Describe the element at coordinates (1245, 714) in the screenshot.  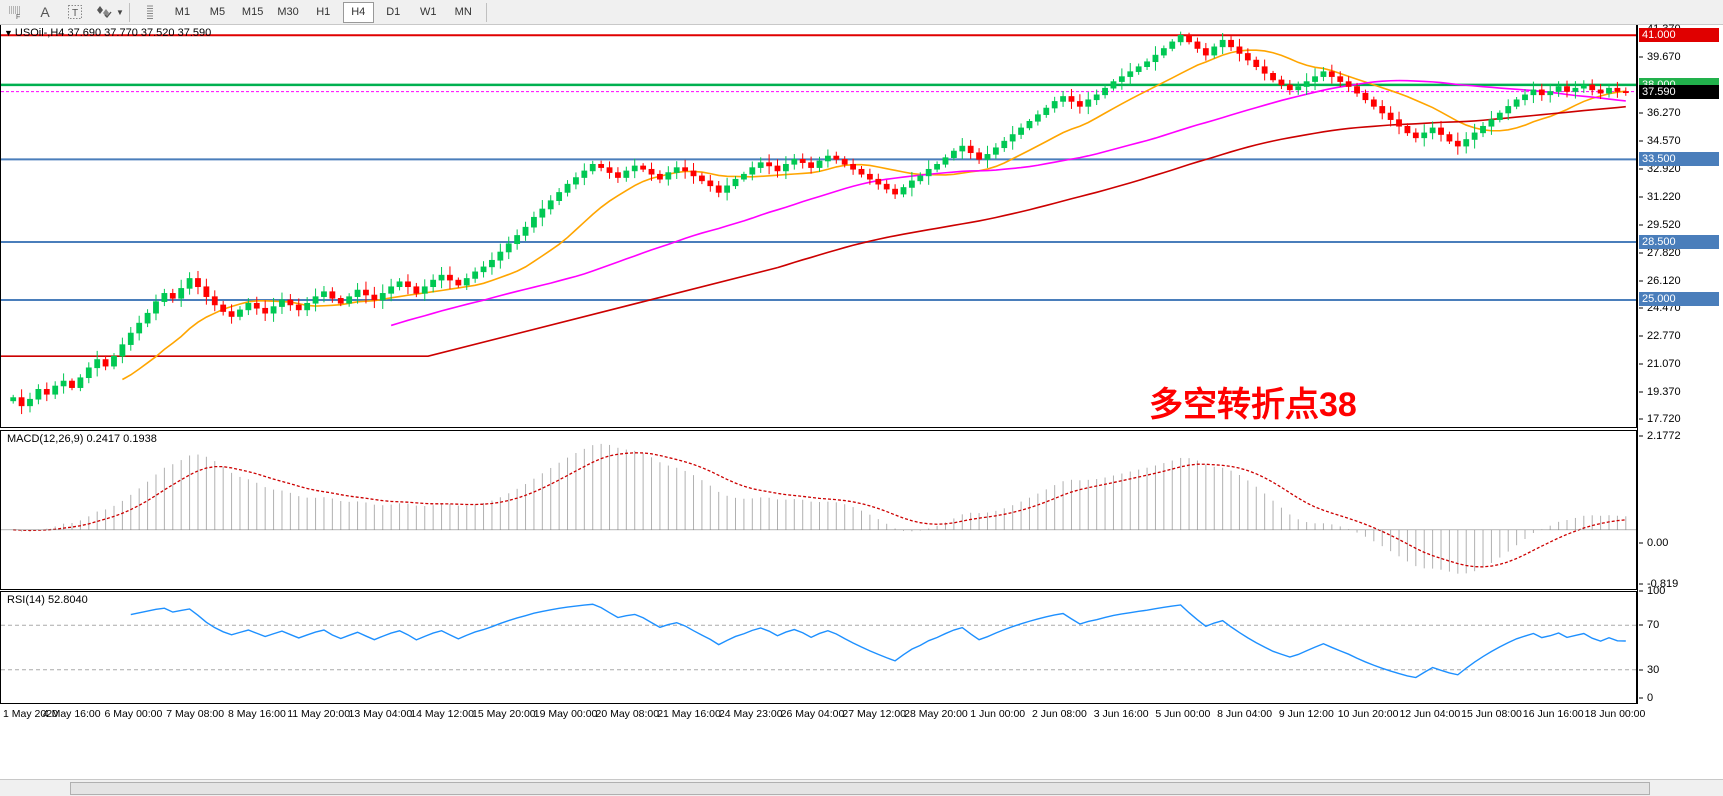
I see `time-tick: 8 Jun 04:00` at that location.